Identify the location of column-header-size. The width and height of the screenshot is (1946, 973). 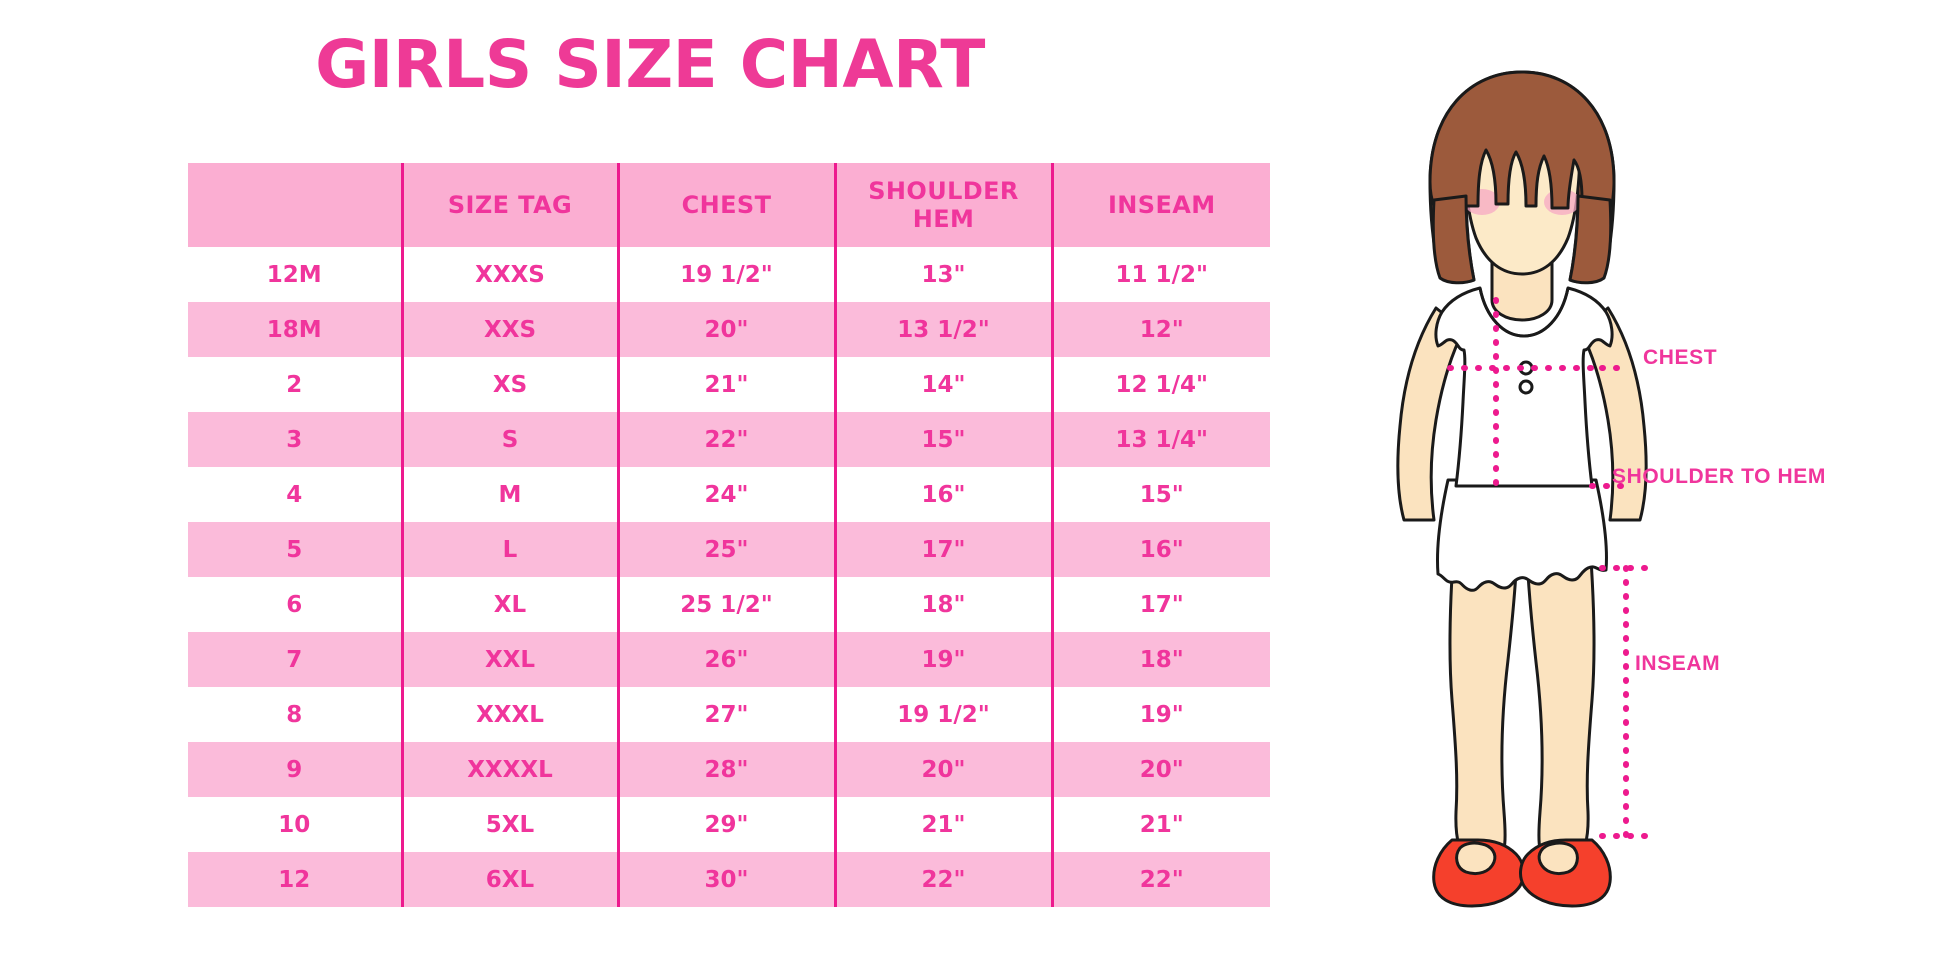
(295, 205).